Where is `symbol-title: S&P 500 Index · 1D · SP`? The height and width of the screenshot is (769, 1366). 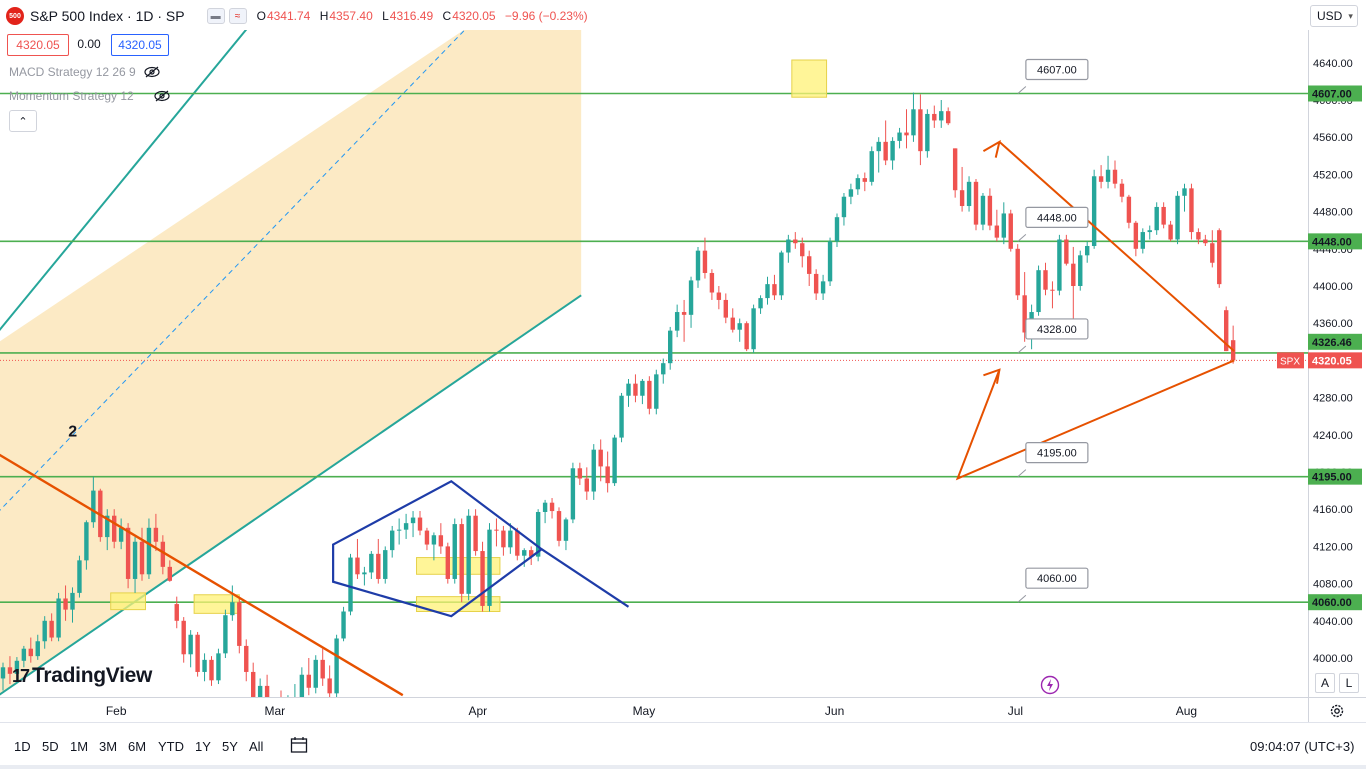 symbol-title: S&P 500 Index · 1D · SP is located at coordinates (107, 16).